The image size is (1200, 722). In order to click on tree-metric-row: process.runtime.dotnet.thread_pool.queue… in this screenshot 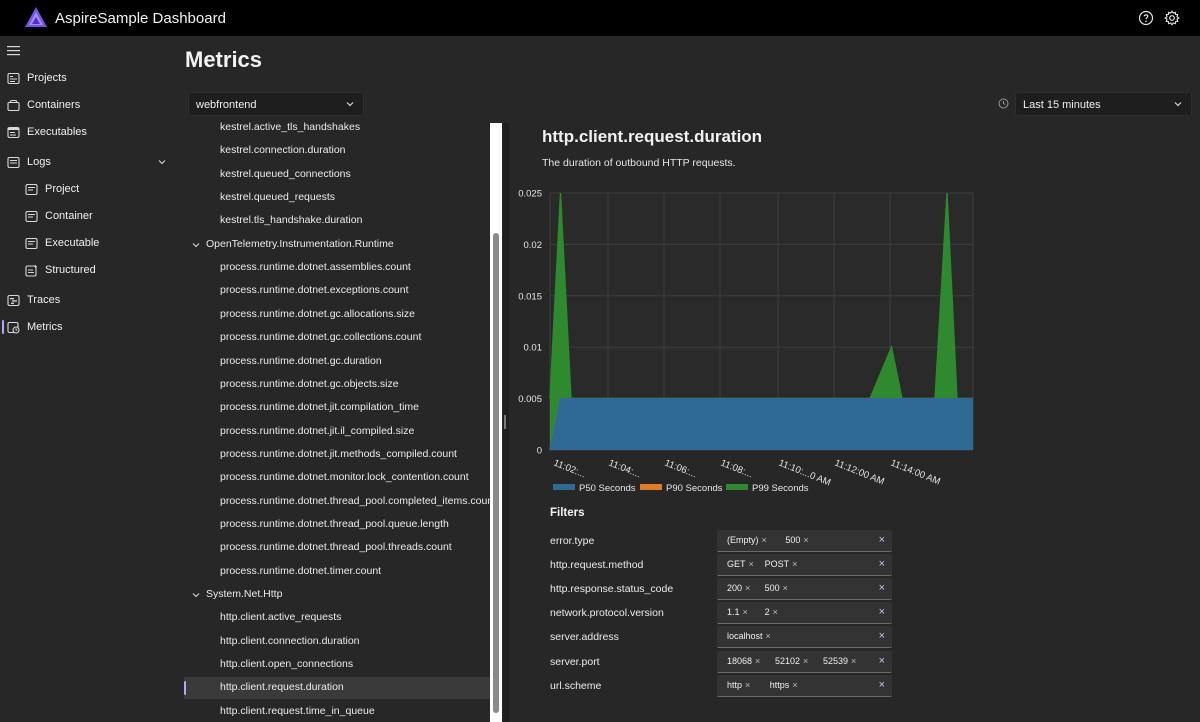, I will do `click(337, 525)`.